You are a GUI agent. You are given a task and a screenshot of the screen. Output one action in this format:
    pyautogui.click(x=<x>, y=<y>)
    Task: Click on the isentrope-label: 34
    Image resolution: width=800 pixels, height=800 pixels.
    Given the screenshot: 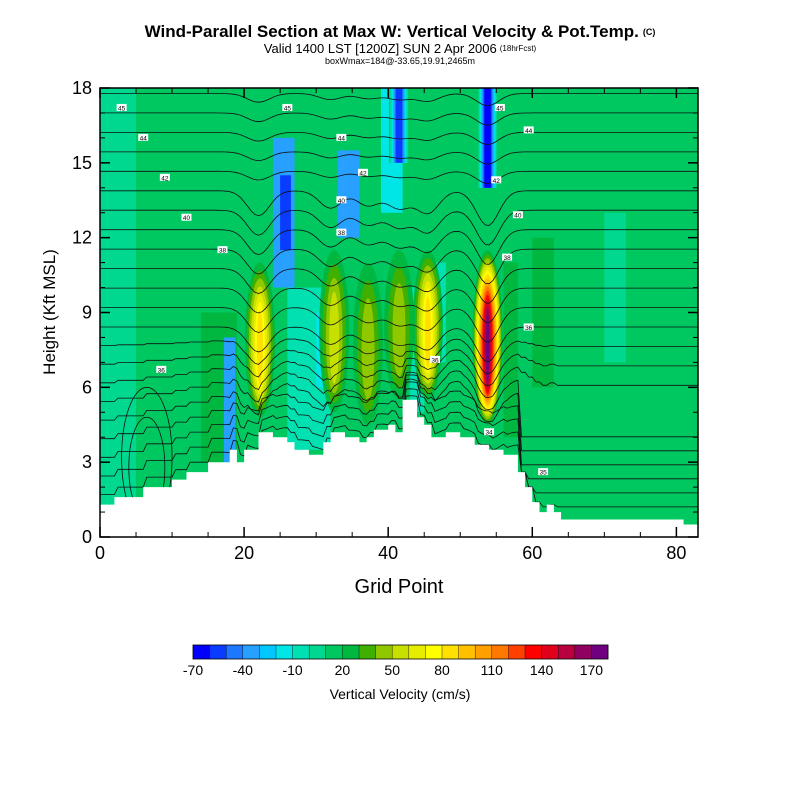 What is the action you would take?
    pyautogui.click(x=489, y=432)
    